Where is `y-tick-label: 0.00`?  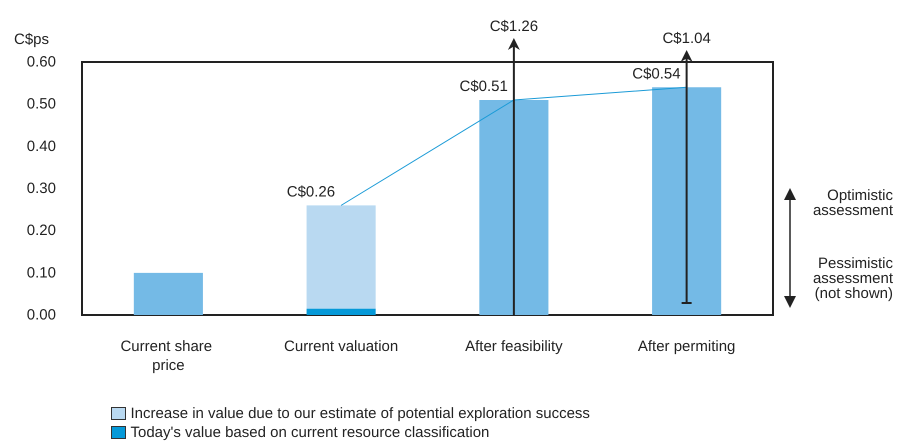 y-tick-label: 0.00 is located at coordinates (41, 315).